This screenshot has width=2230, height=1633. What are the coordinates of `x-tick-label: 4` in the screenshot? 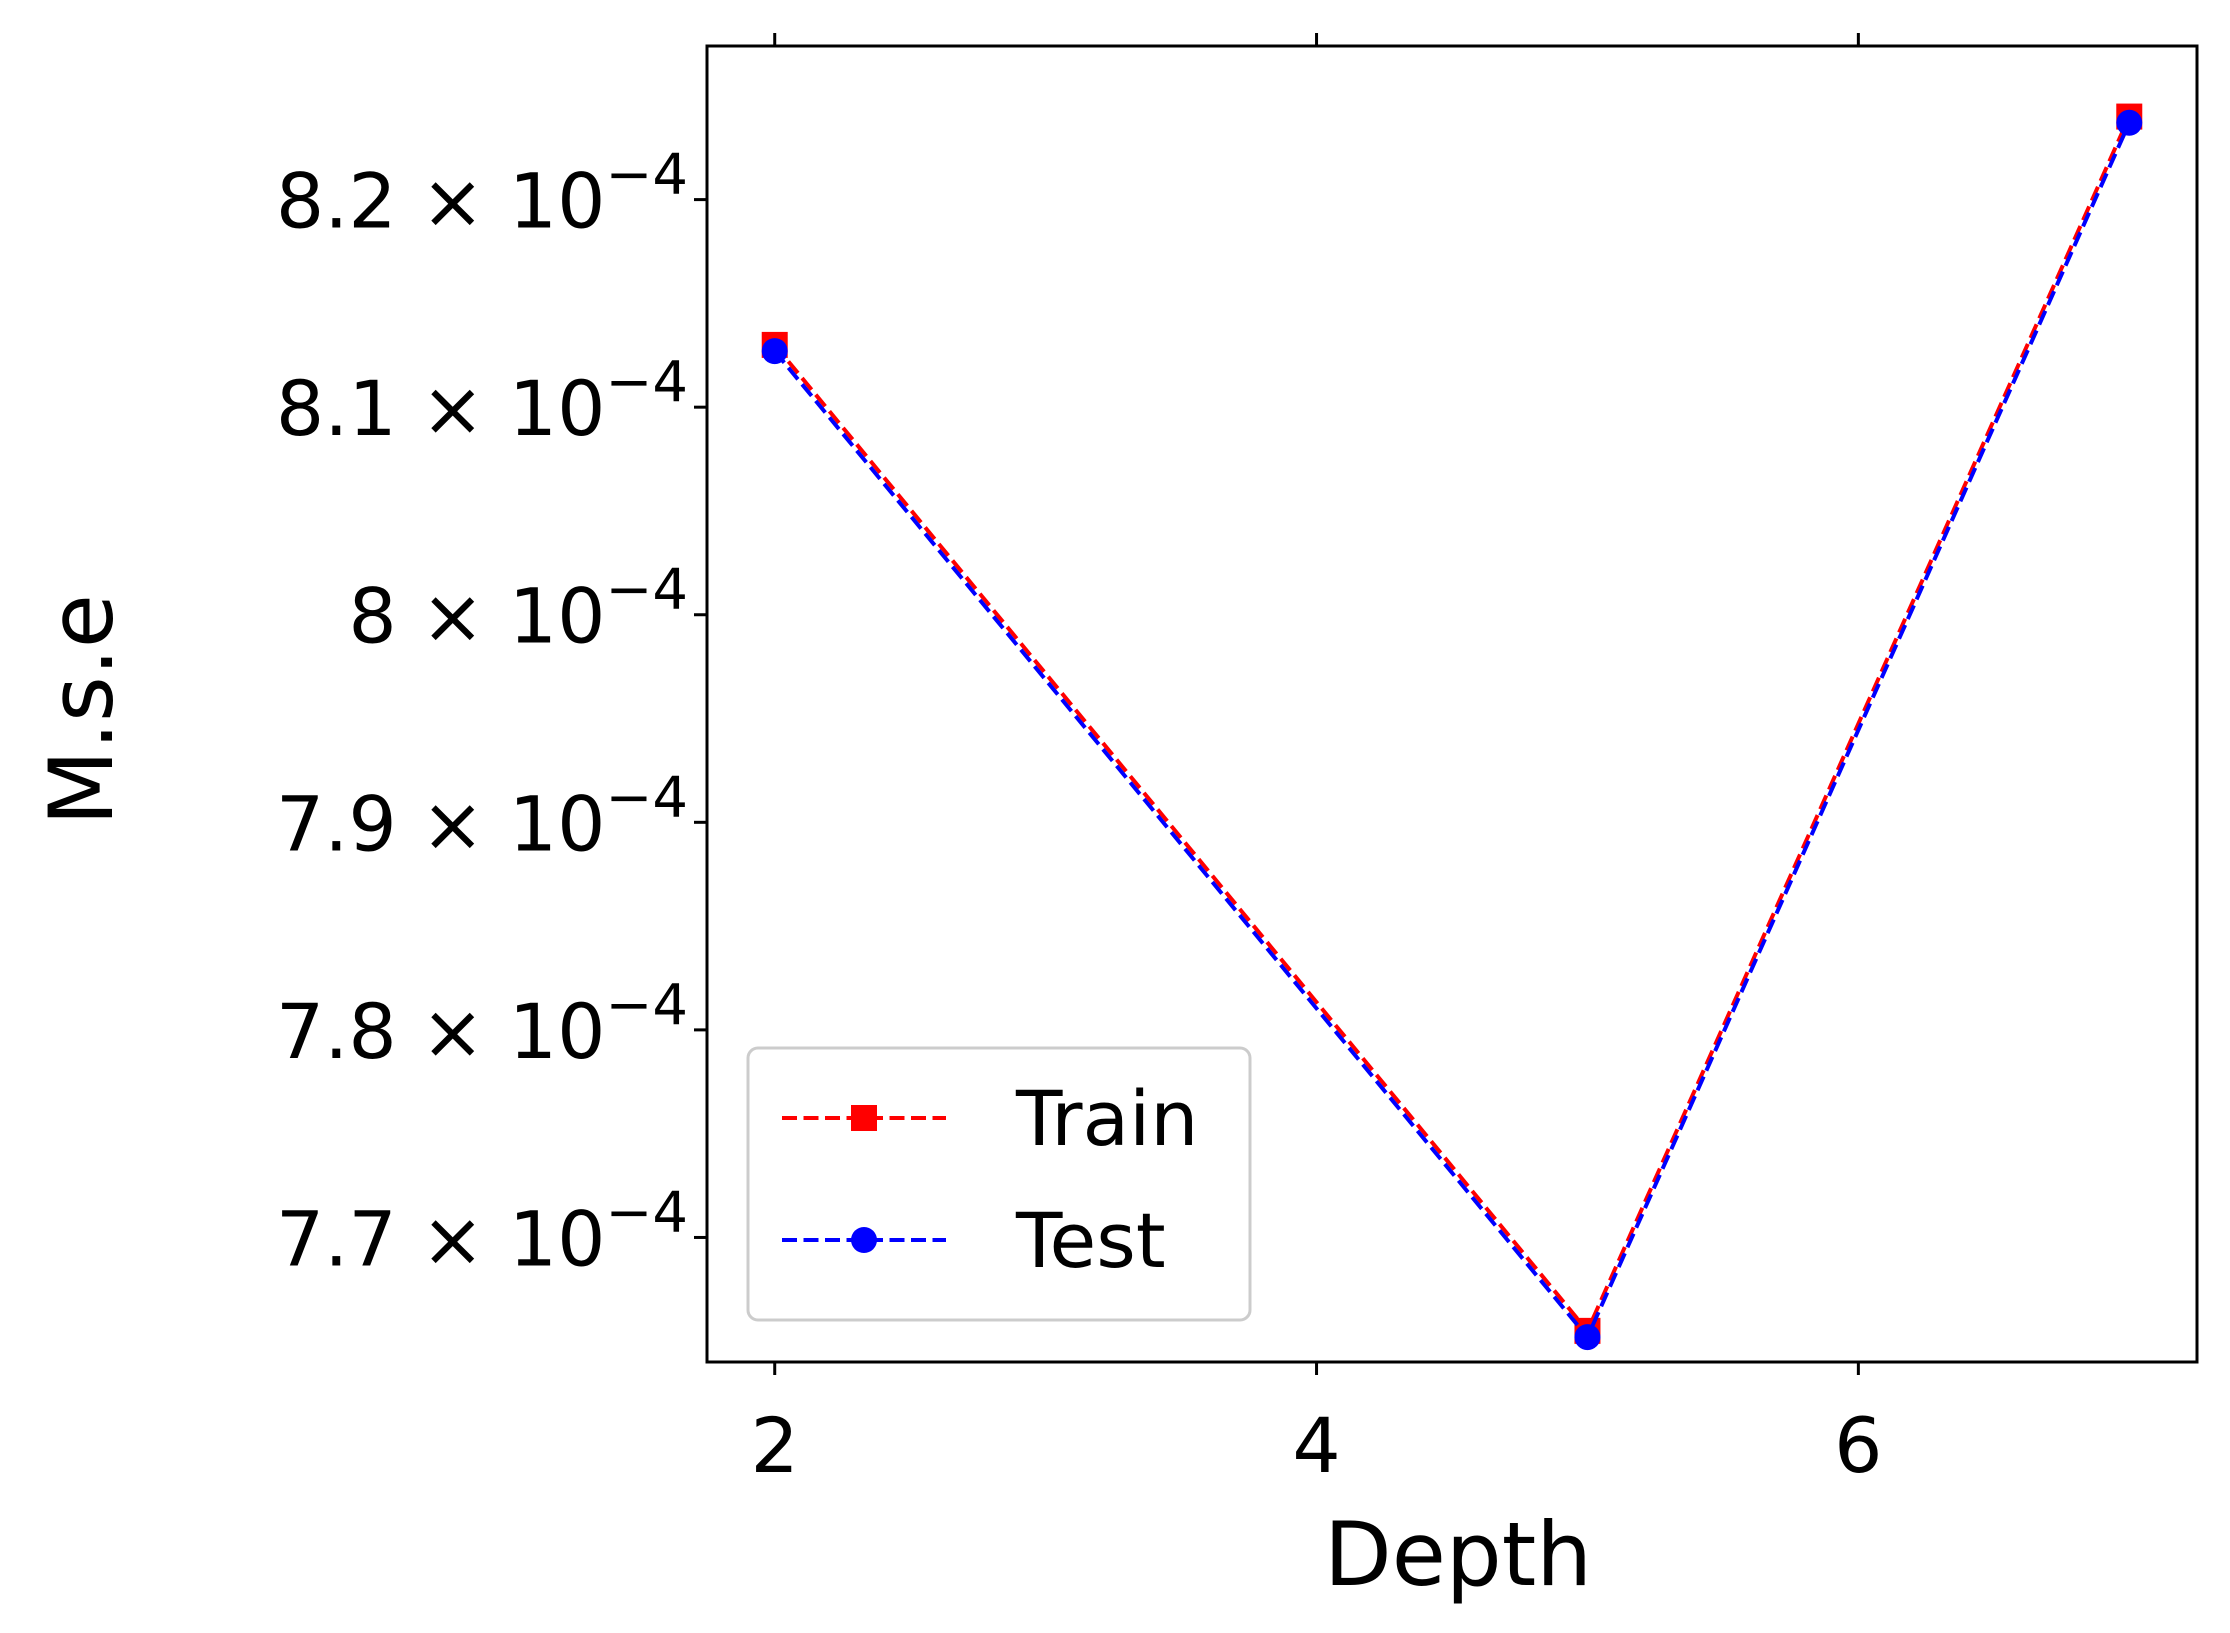 It's located at (1316, 1445).